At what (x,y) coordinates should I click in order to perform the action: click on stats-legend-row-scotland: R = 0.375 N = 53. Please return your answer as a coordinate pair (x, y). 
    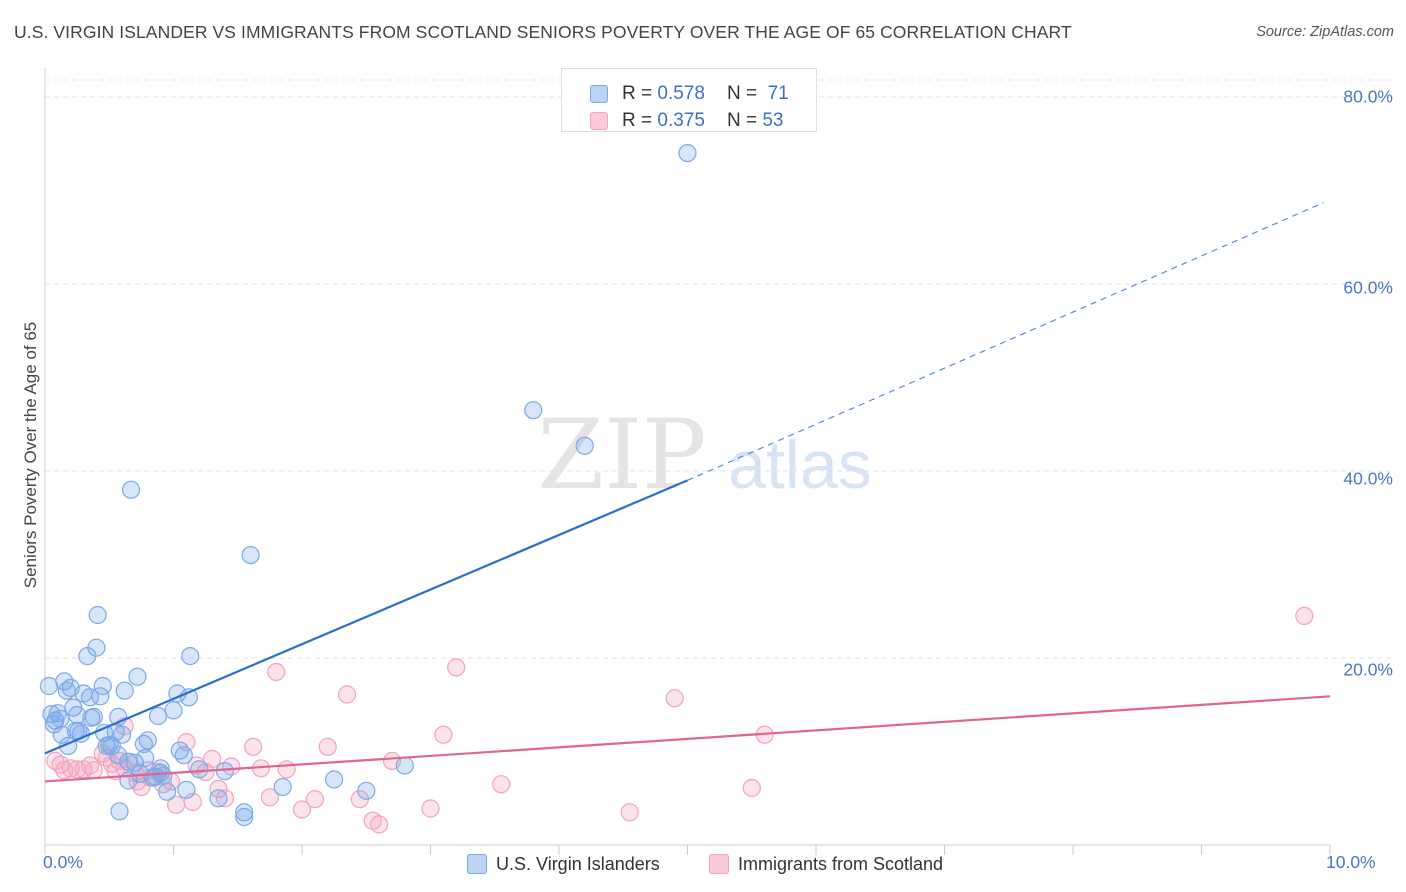
    Looking at the image, I should click on (686, 121).